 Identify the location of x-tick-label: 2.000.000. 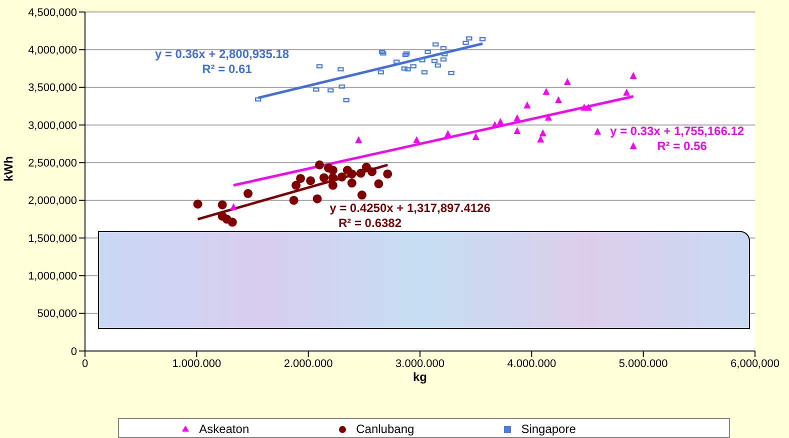
(308, 364).